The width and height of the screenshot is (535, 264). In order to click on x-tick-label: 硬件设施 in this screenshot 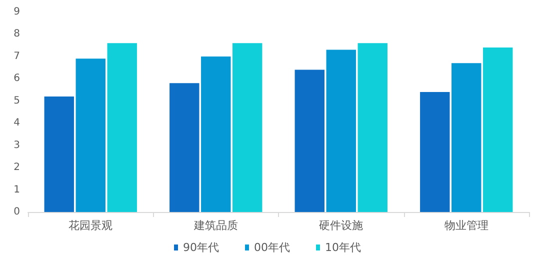, I will do `click(341, 225)`.